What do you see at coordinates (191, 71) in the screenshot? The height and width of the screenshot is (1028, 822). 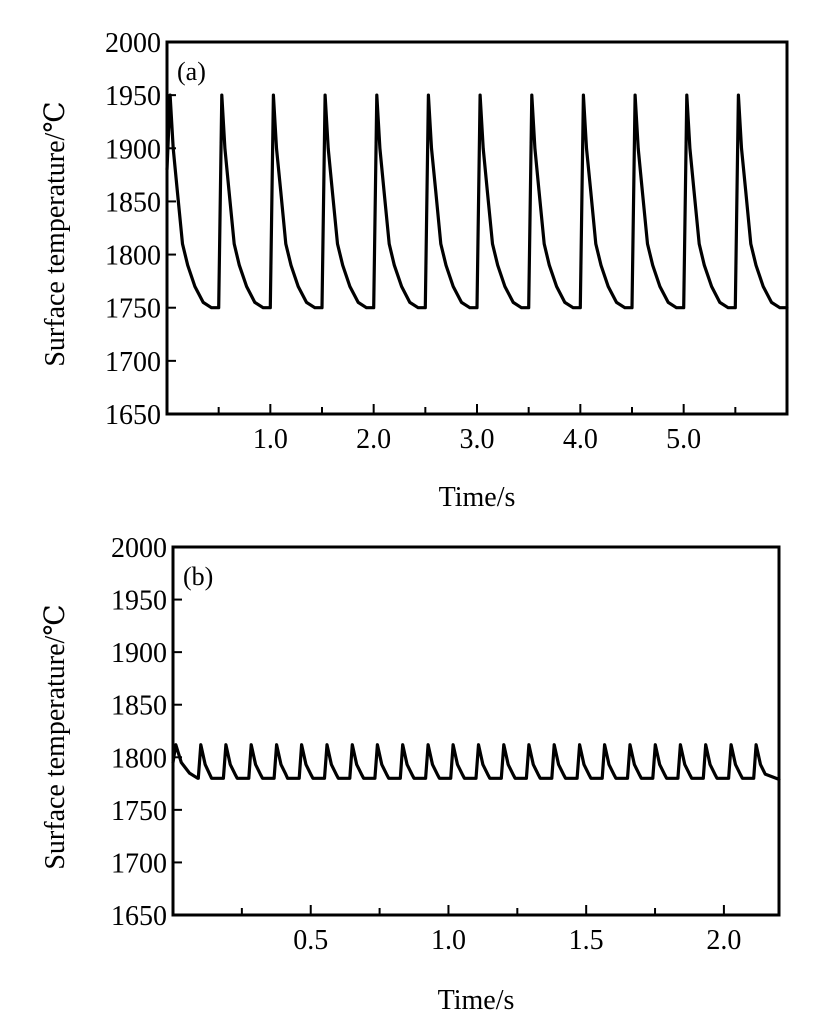 I see `panel-label: (a)` at bounding box center [191, 71].